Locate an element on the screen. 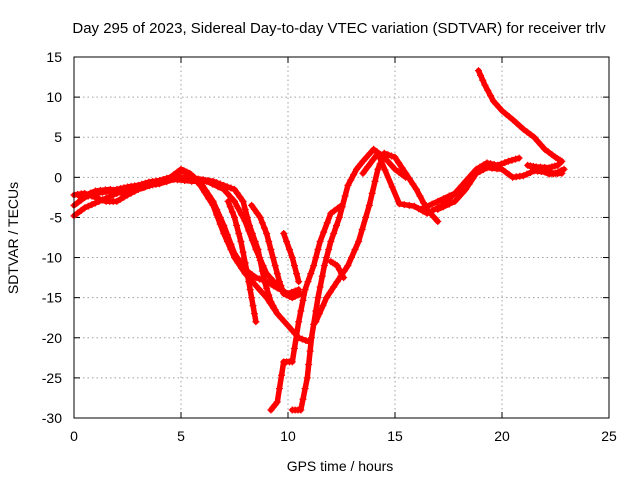  y-tick-label: 0 is located at coordinates (58, 177).